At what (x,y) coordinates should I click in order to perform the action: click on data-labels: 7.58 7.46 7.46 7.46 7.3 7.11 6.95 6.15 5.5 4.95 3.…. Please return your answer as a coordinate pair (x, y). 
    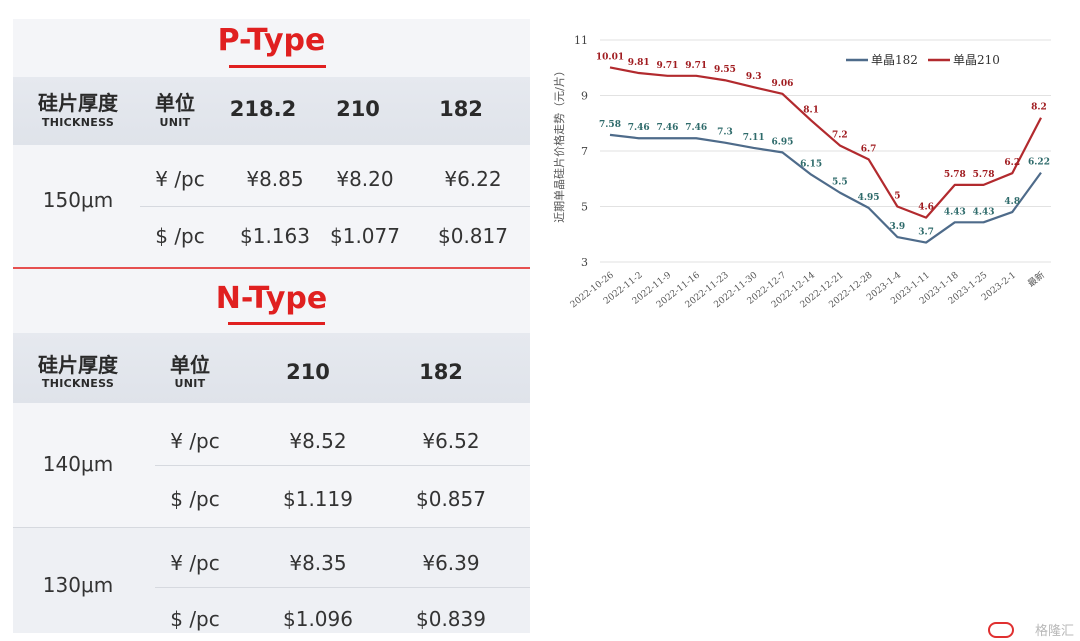
    Looking at the image, I should click on (823, 144).